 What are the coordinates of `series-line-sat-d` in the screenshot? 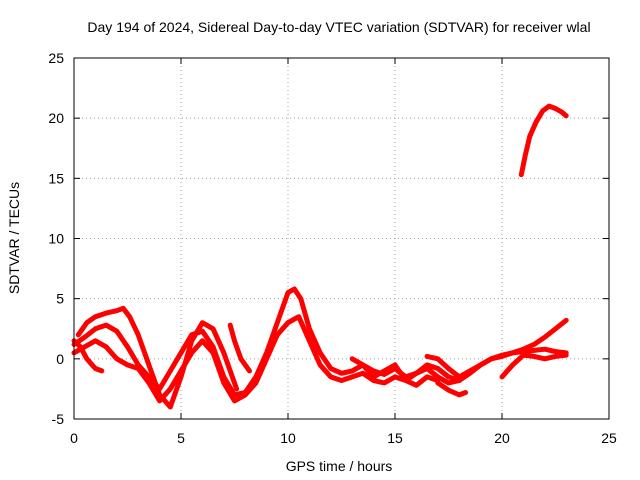 It's located at (88, 356).